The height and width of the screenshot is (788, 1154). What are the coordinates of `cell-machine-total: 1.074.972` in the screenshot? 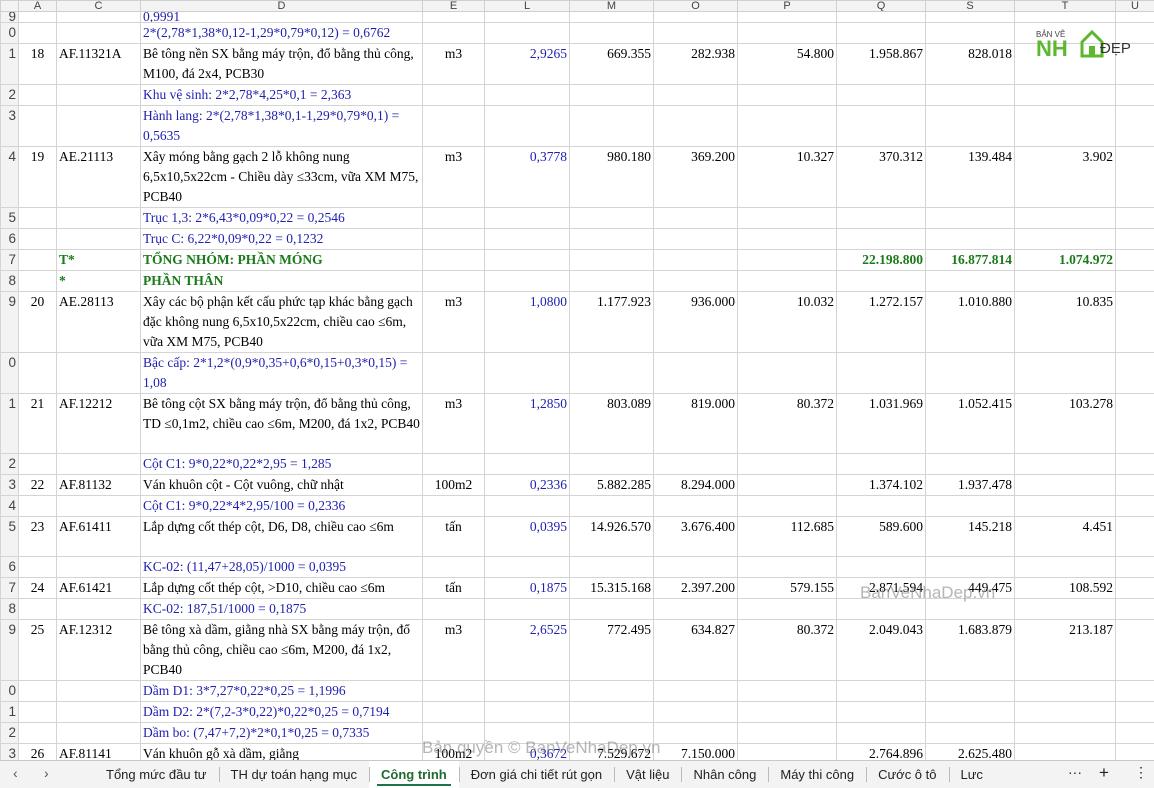 It's located at (1065, 260).